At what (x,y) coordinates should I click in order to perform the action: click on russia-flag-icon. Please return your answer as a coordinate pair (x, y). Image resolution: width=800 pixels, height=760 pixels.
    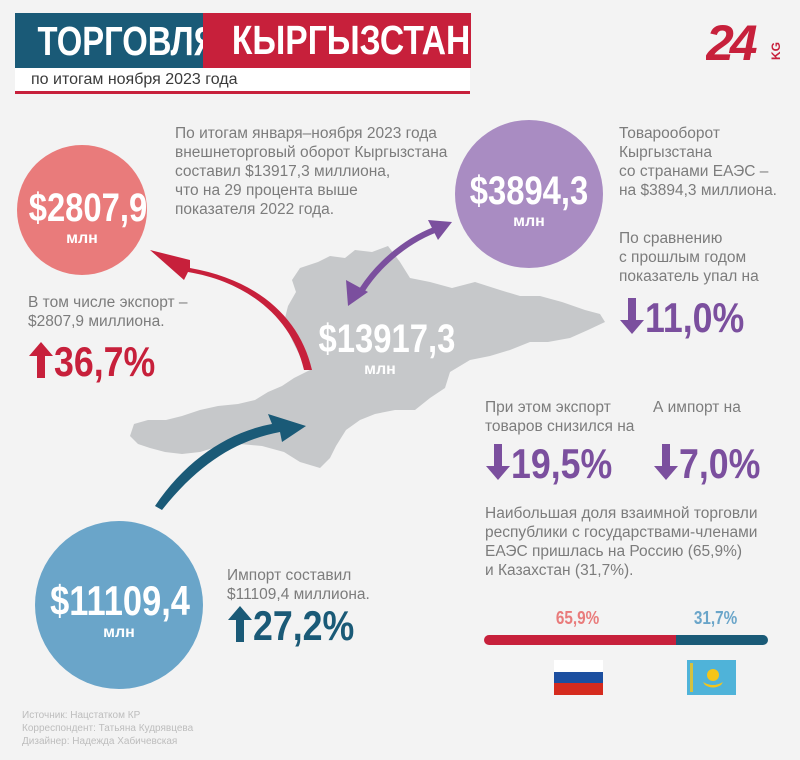
    Looking at the image, I should click on (578, 677).